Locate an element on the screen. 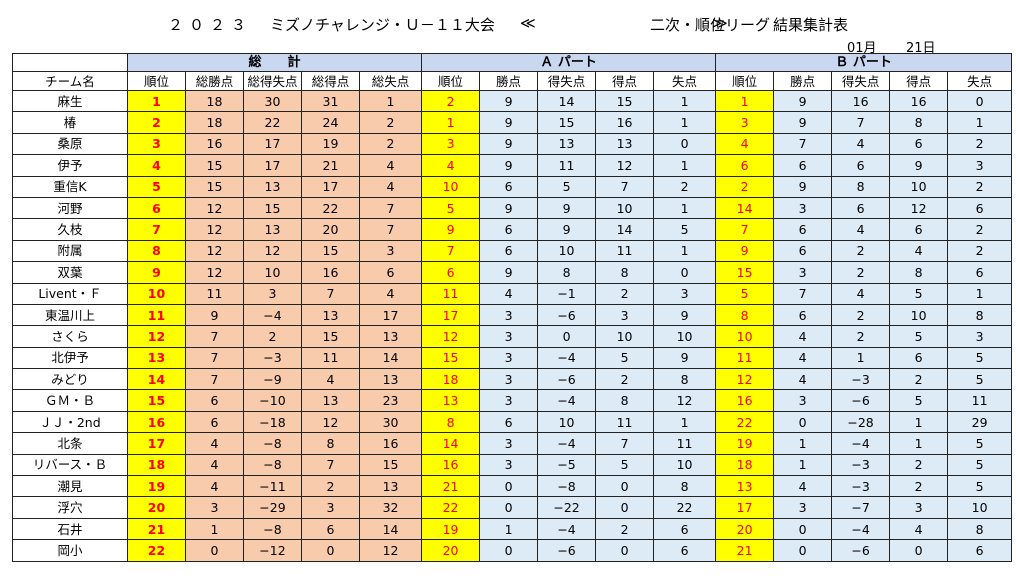 This screenshot has height=582, width=1016. b-value-cell: 9 is located at coordinates (803, 186).